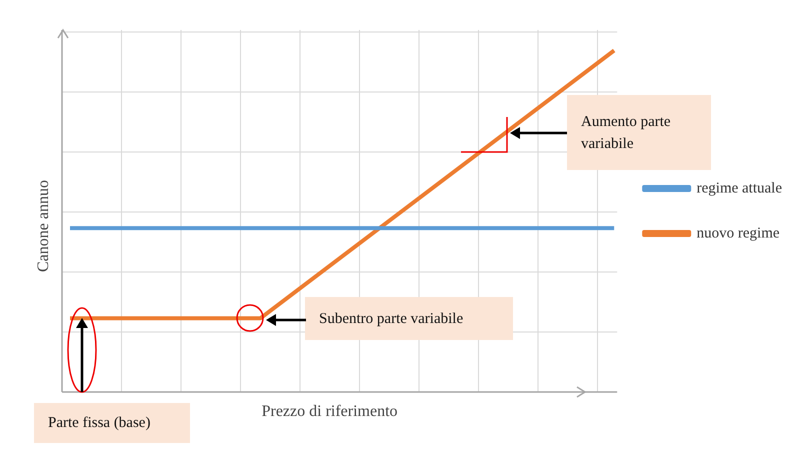 The image size is (812, 453). I want to click on legend-label: regime attuale, so click(739, 188).